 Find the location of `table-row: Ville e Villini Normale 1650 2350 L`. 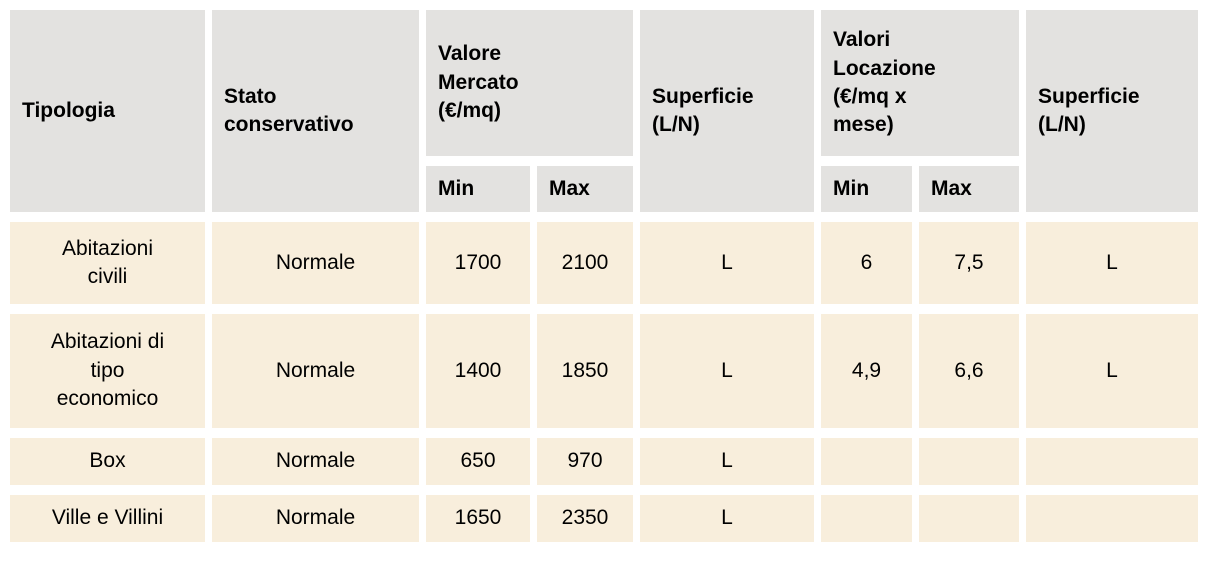

table-row: Ville e Villini Normale 1650 2350 L is located at coordinates (604, 518).